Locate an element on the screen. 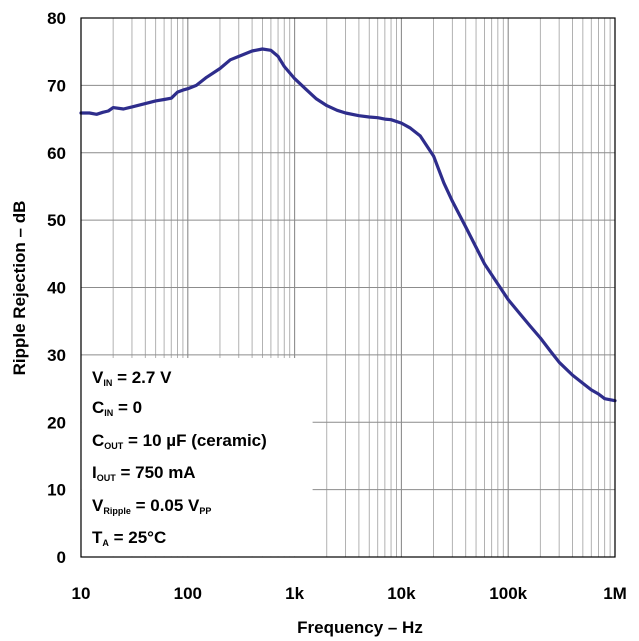 The image size is (639, 641). condition-subscript: Ripple is located at coordinates (117, 511).